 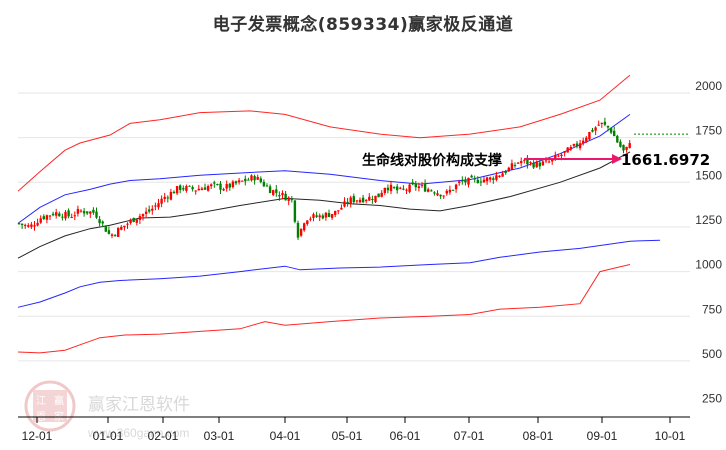 I want to click on x-tick-label: 09-01, so click(x=602, y=436).